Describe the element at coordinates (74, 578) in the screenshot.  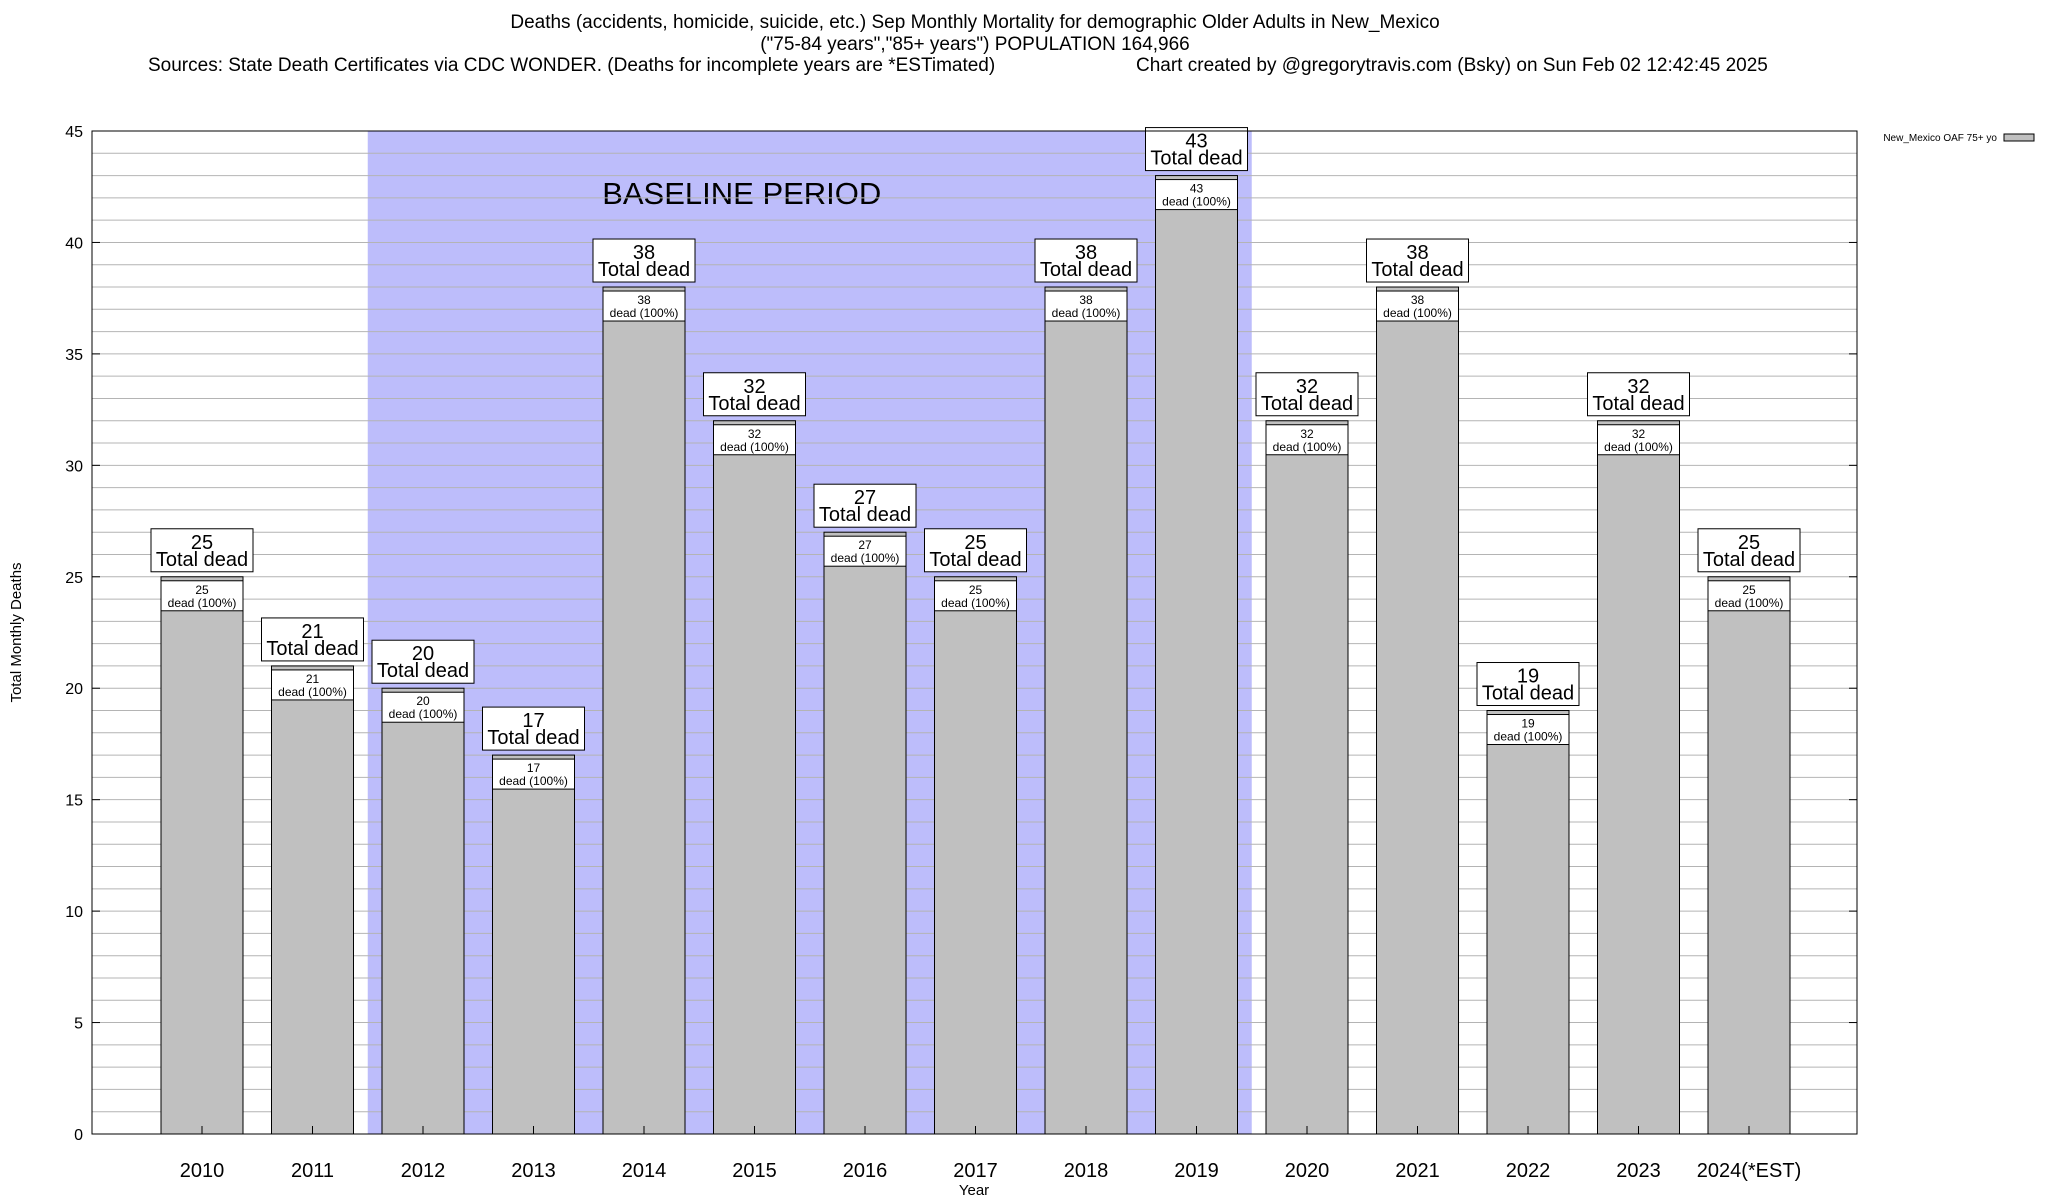
I see `y-tick-label: 25` at that location.